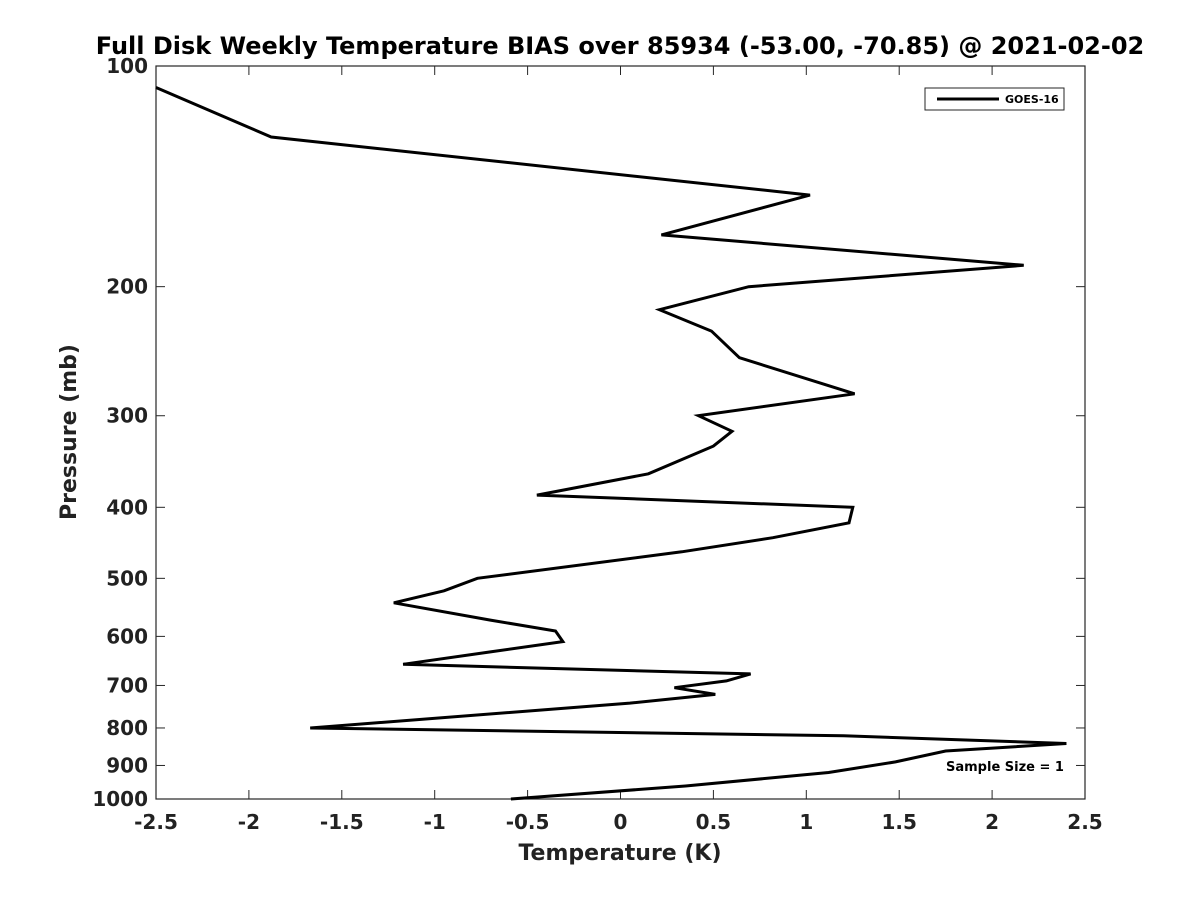 This screenshot has height=904, width=1200. What do you see at coordinates (342, 822) in the screenshot?
I see `x-tick-label: -1.5` at bounding box center [342, 822].